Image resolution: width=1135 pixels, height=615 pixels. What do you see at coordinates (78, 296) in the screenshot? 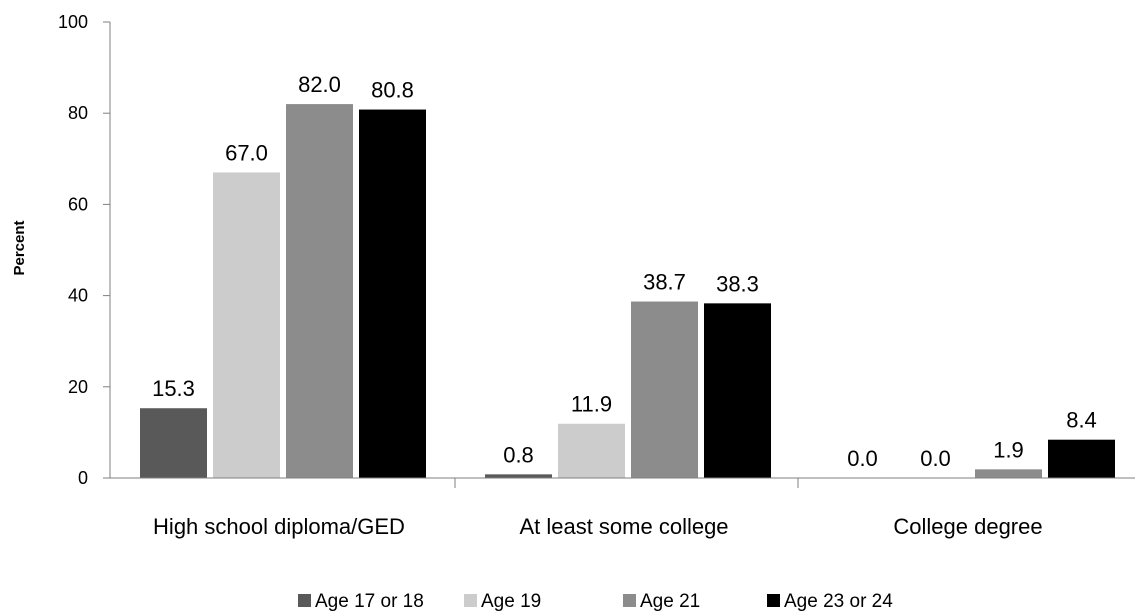
I see `y-tick-label: 40` at bounding box center [78, 296].